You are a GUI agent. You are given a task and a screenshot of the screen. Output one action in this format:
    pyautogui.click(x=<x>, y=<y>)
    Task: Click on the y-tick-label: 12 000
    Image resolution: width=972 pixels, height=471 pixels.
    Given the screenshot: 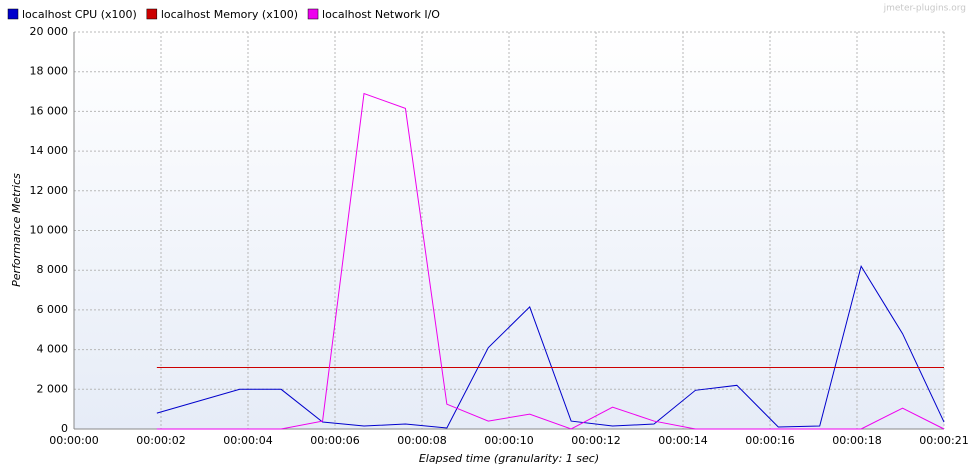 What is the action you would take?
    pyautogui.click(x=49, y=190)
    